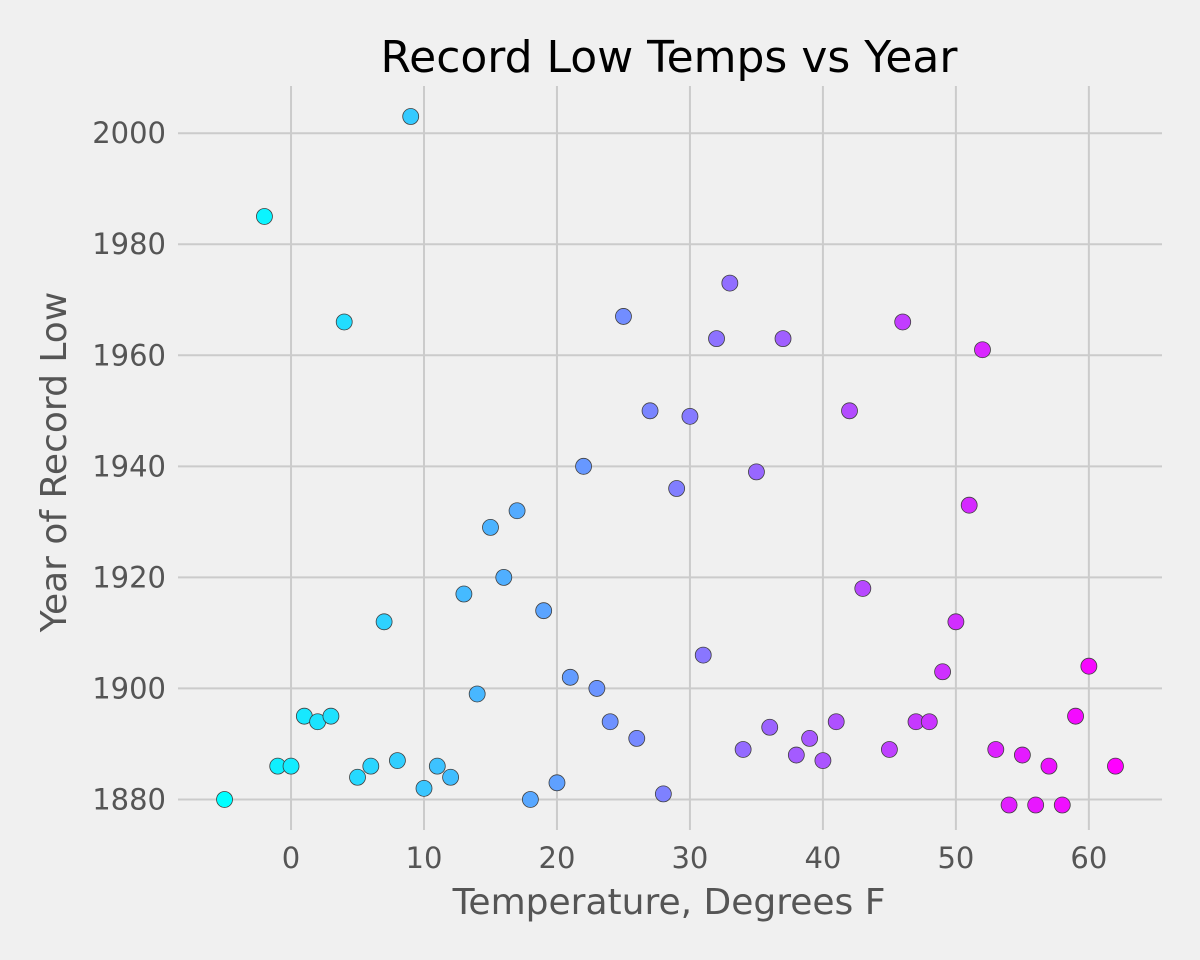 This screenshot has height=960, width=1200. What do you see at coordinates (54, 463) in the screenshot?
I see `y-axis-label: Year of Record Low` at bounding box center [54, 463].